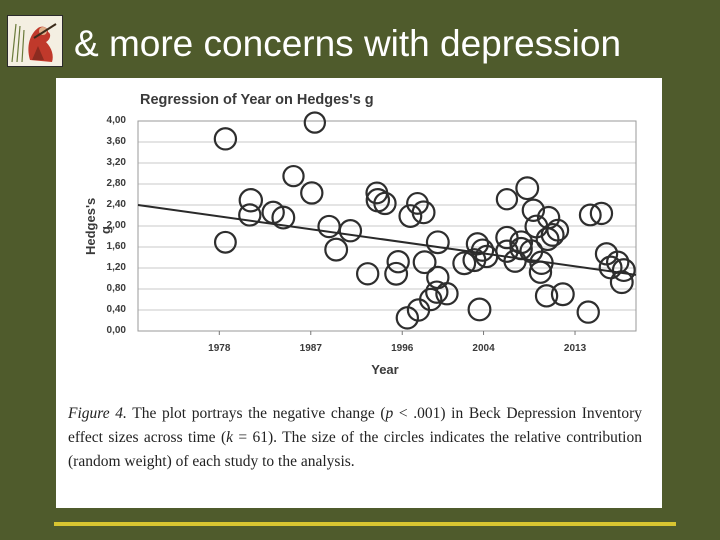 The height and width of the screenshot is (540, 720). I want to click on k-symbol: k, so click(229, 437).